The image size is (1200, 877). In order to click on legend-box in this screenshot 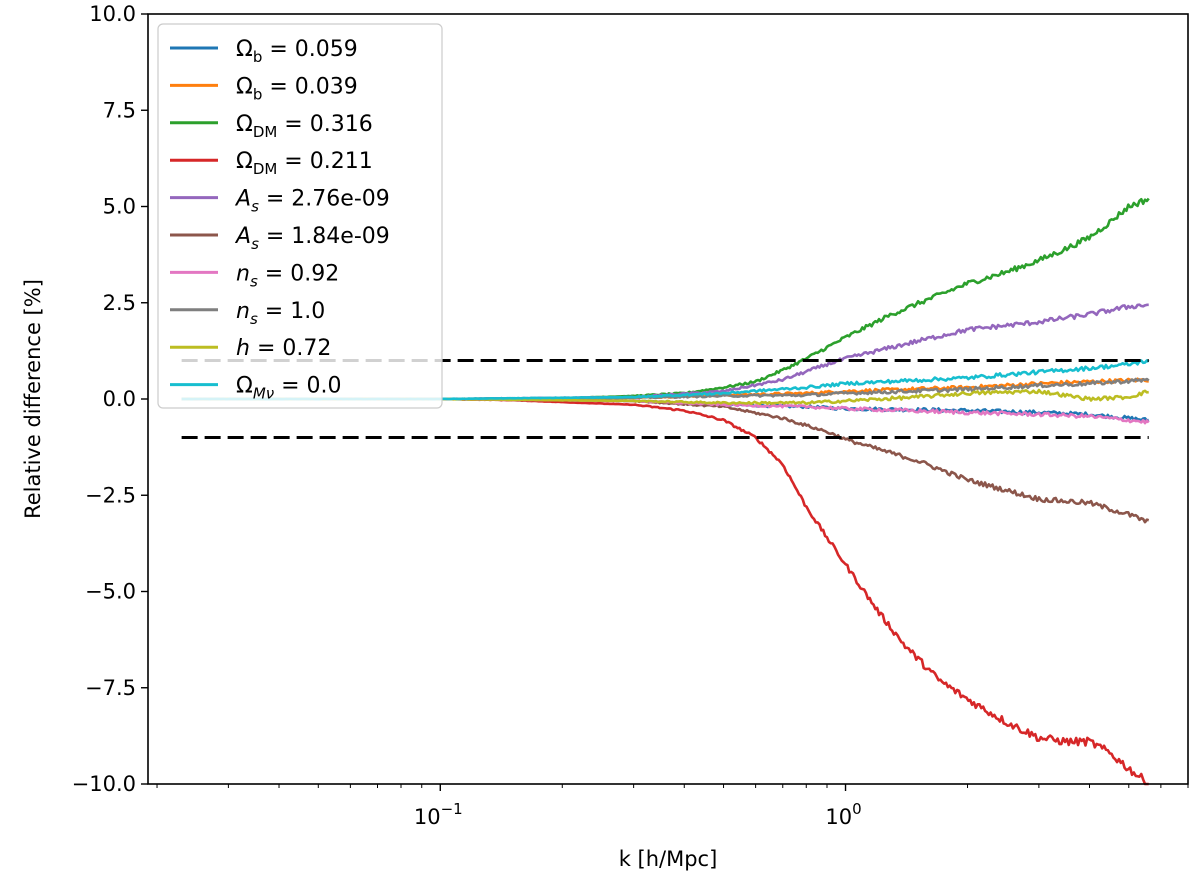, I will do `click(300, 216)`.